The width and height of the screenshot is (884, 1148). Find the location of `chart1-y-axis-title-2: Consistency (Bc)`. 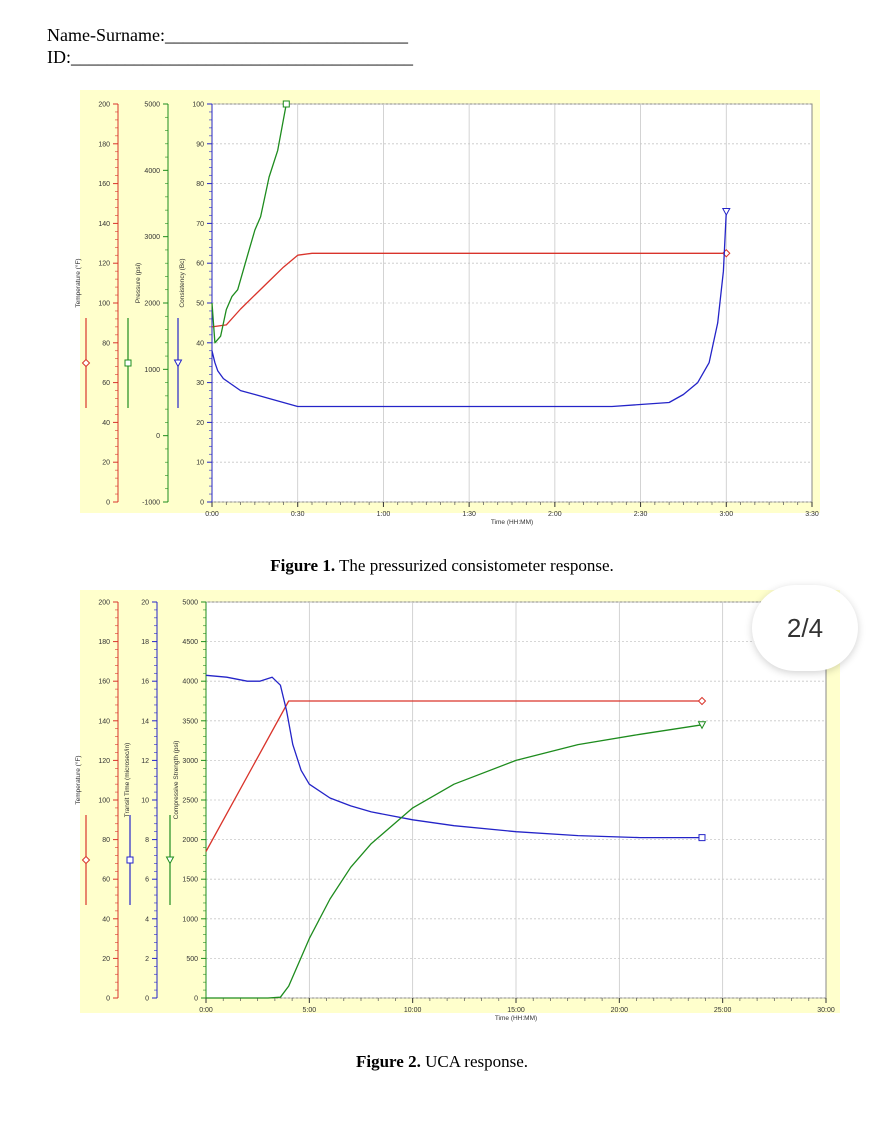

chart1-y-axis-title-2: Consistency (Bc) is located at coordinates (182, 282).